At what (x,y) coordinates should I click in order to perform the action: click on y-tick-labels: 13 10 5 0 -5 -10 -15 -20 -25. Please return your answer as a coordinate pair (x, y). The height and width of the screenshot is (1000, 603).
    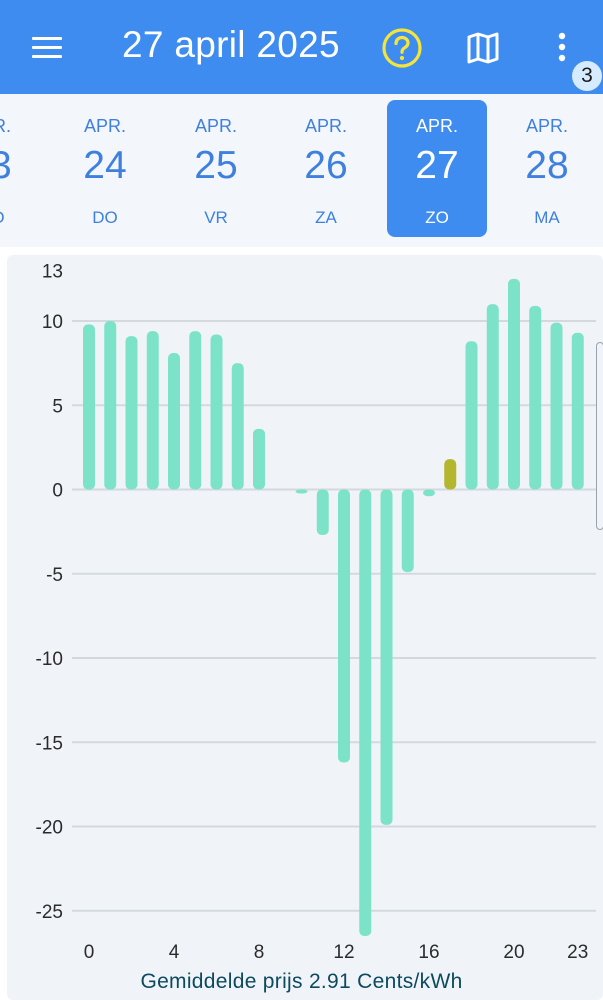
    Looking at the image, I should click on (49, 591).